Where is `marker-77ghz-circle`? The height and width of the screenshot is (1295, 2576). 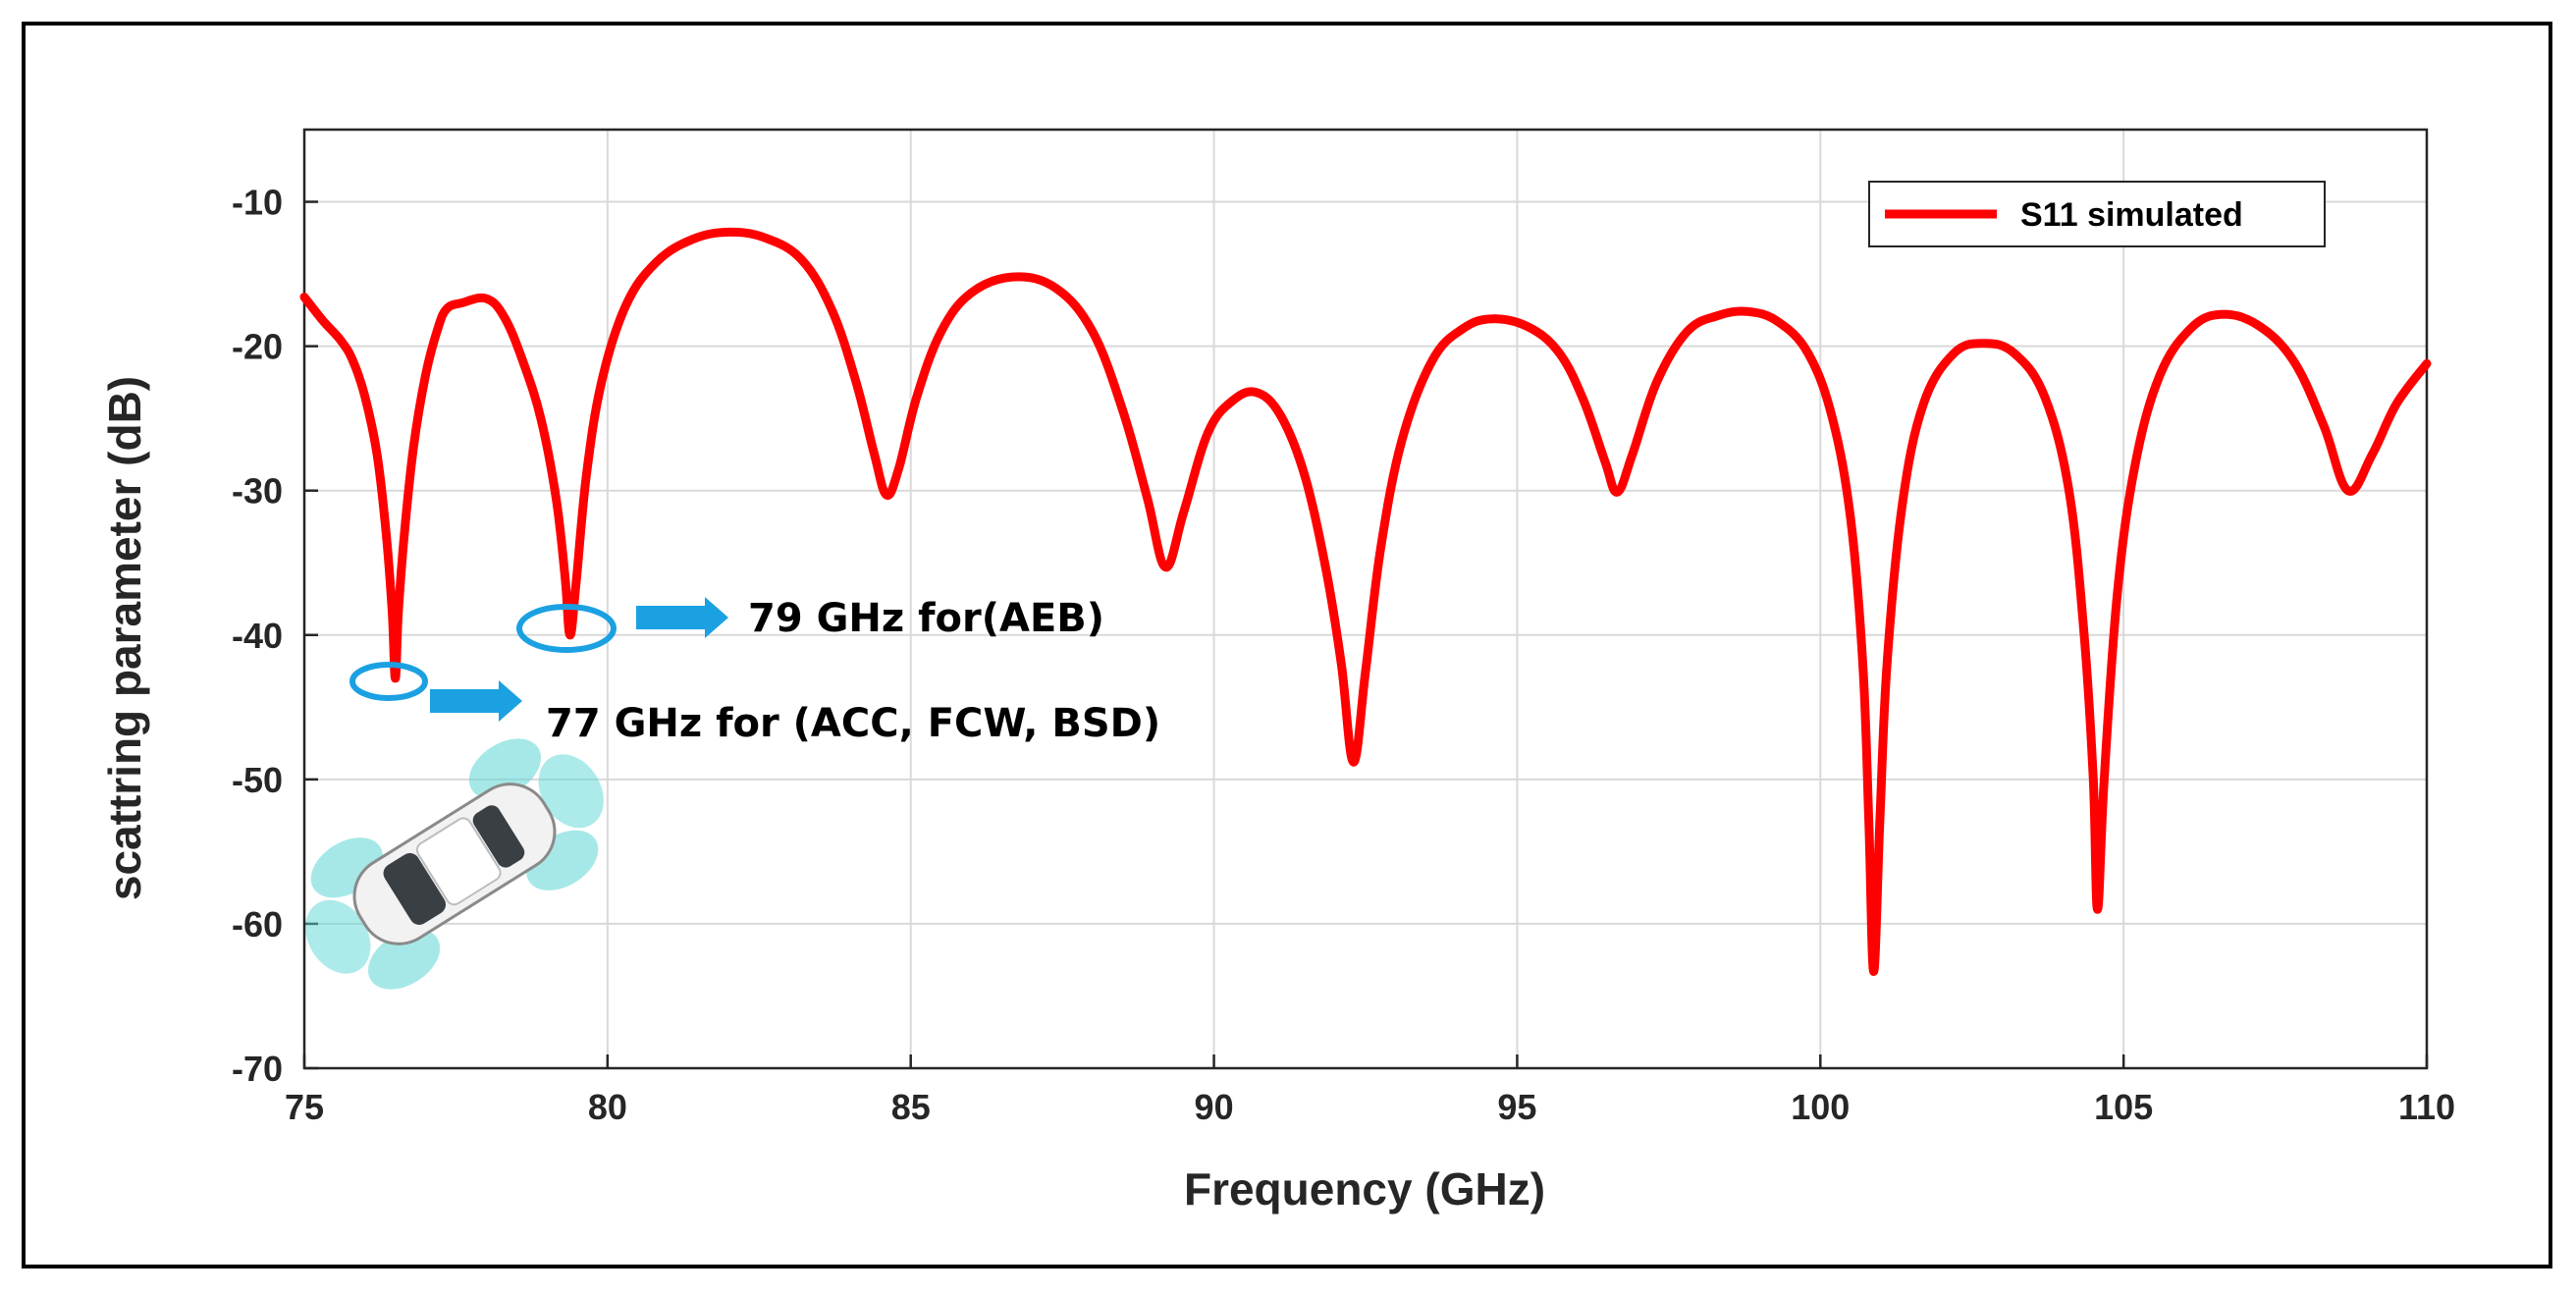 marker-77ghz-circle is located at coordinates (388, 681).